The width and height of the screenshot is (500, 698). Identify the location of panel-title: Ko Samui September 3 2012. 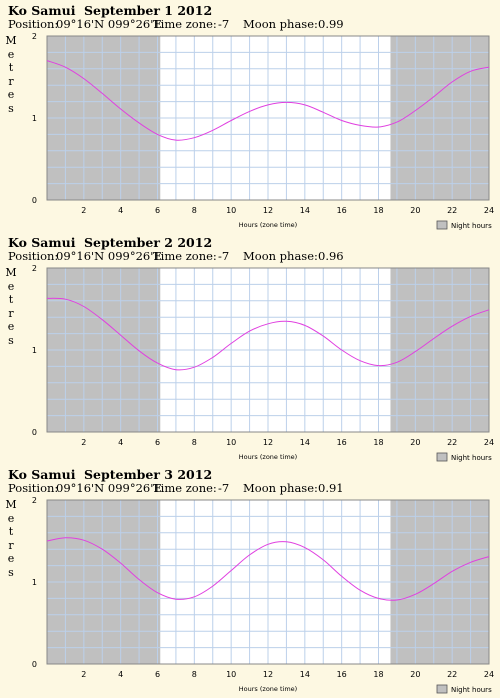
(110, 474).